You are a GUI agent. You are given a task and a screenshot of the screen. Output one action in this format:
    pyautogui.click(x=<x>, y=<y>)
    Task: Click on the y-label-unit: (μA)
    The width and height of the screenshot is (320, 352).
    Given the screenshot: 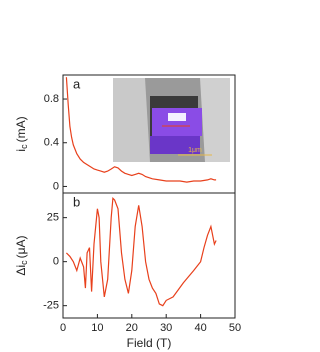 What is the action you would take?
    pyautogui.click(x=21, y=246)
    